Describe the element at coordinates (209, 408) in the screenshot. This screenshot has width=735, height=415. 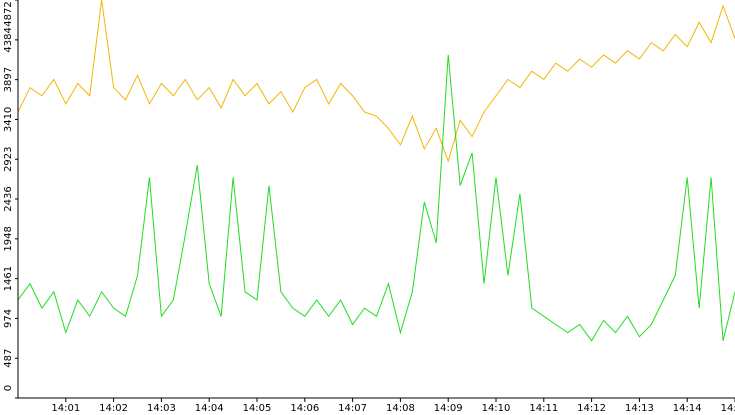
I see `x-tick-label: 14:04` at that location.